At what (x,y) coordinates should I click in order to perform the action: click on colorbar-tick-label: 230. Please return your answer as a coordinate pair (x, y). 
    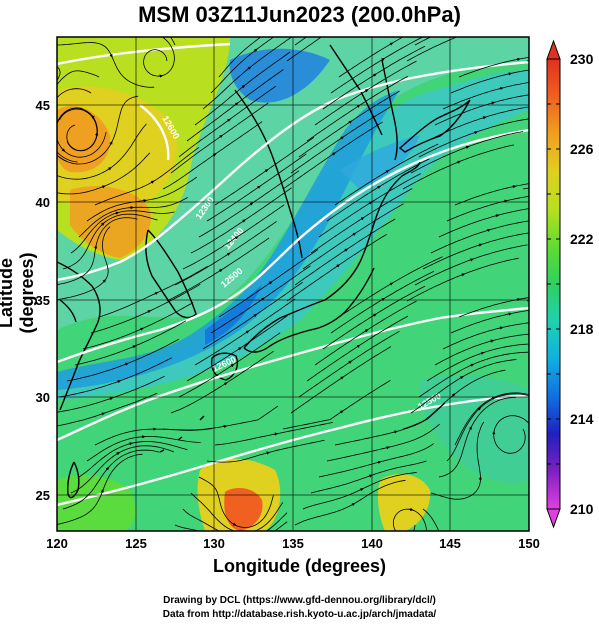
    Looking at the image, I should click on (582, 59).